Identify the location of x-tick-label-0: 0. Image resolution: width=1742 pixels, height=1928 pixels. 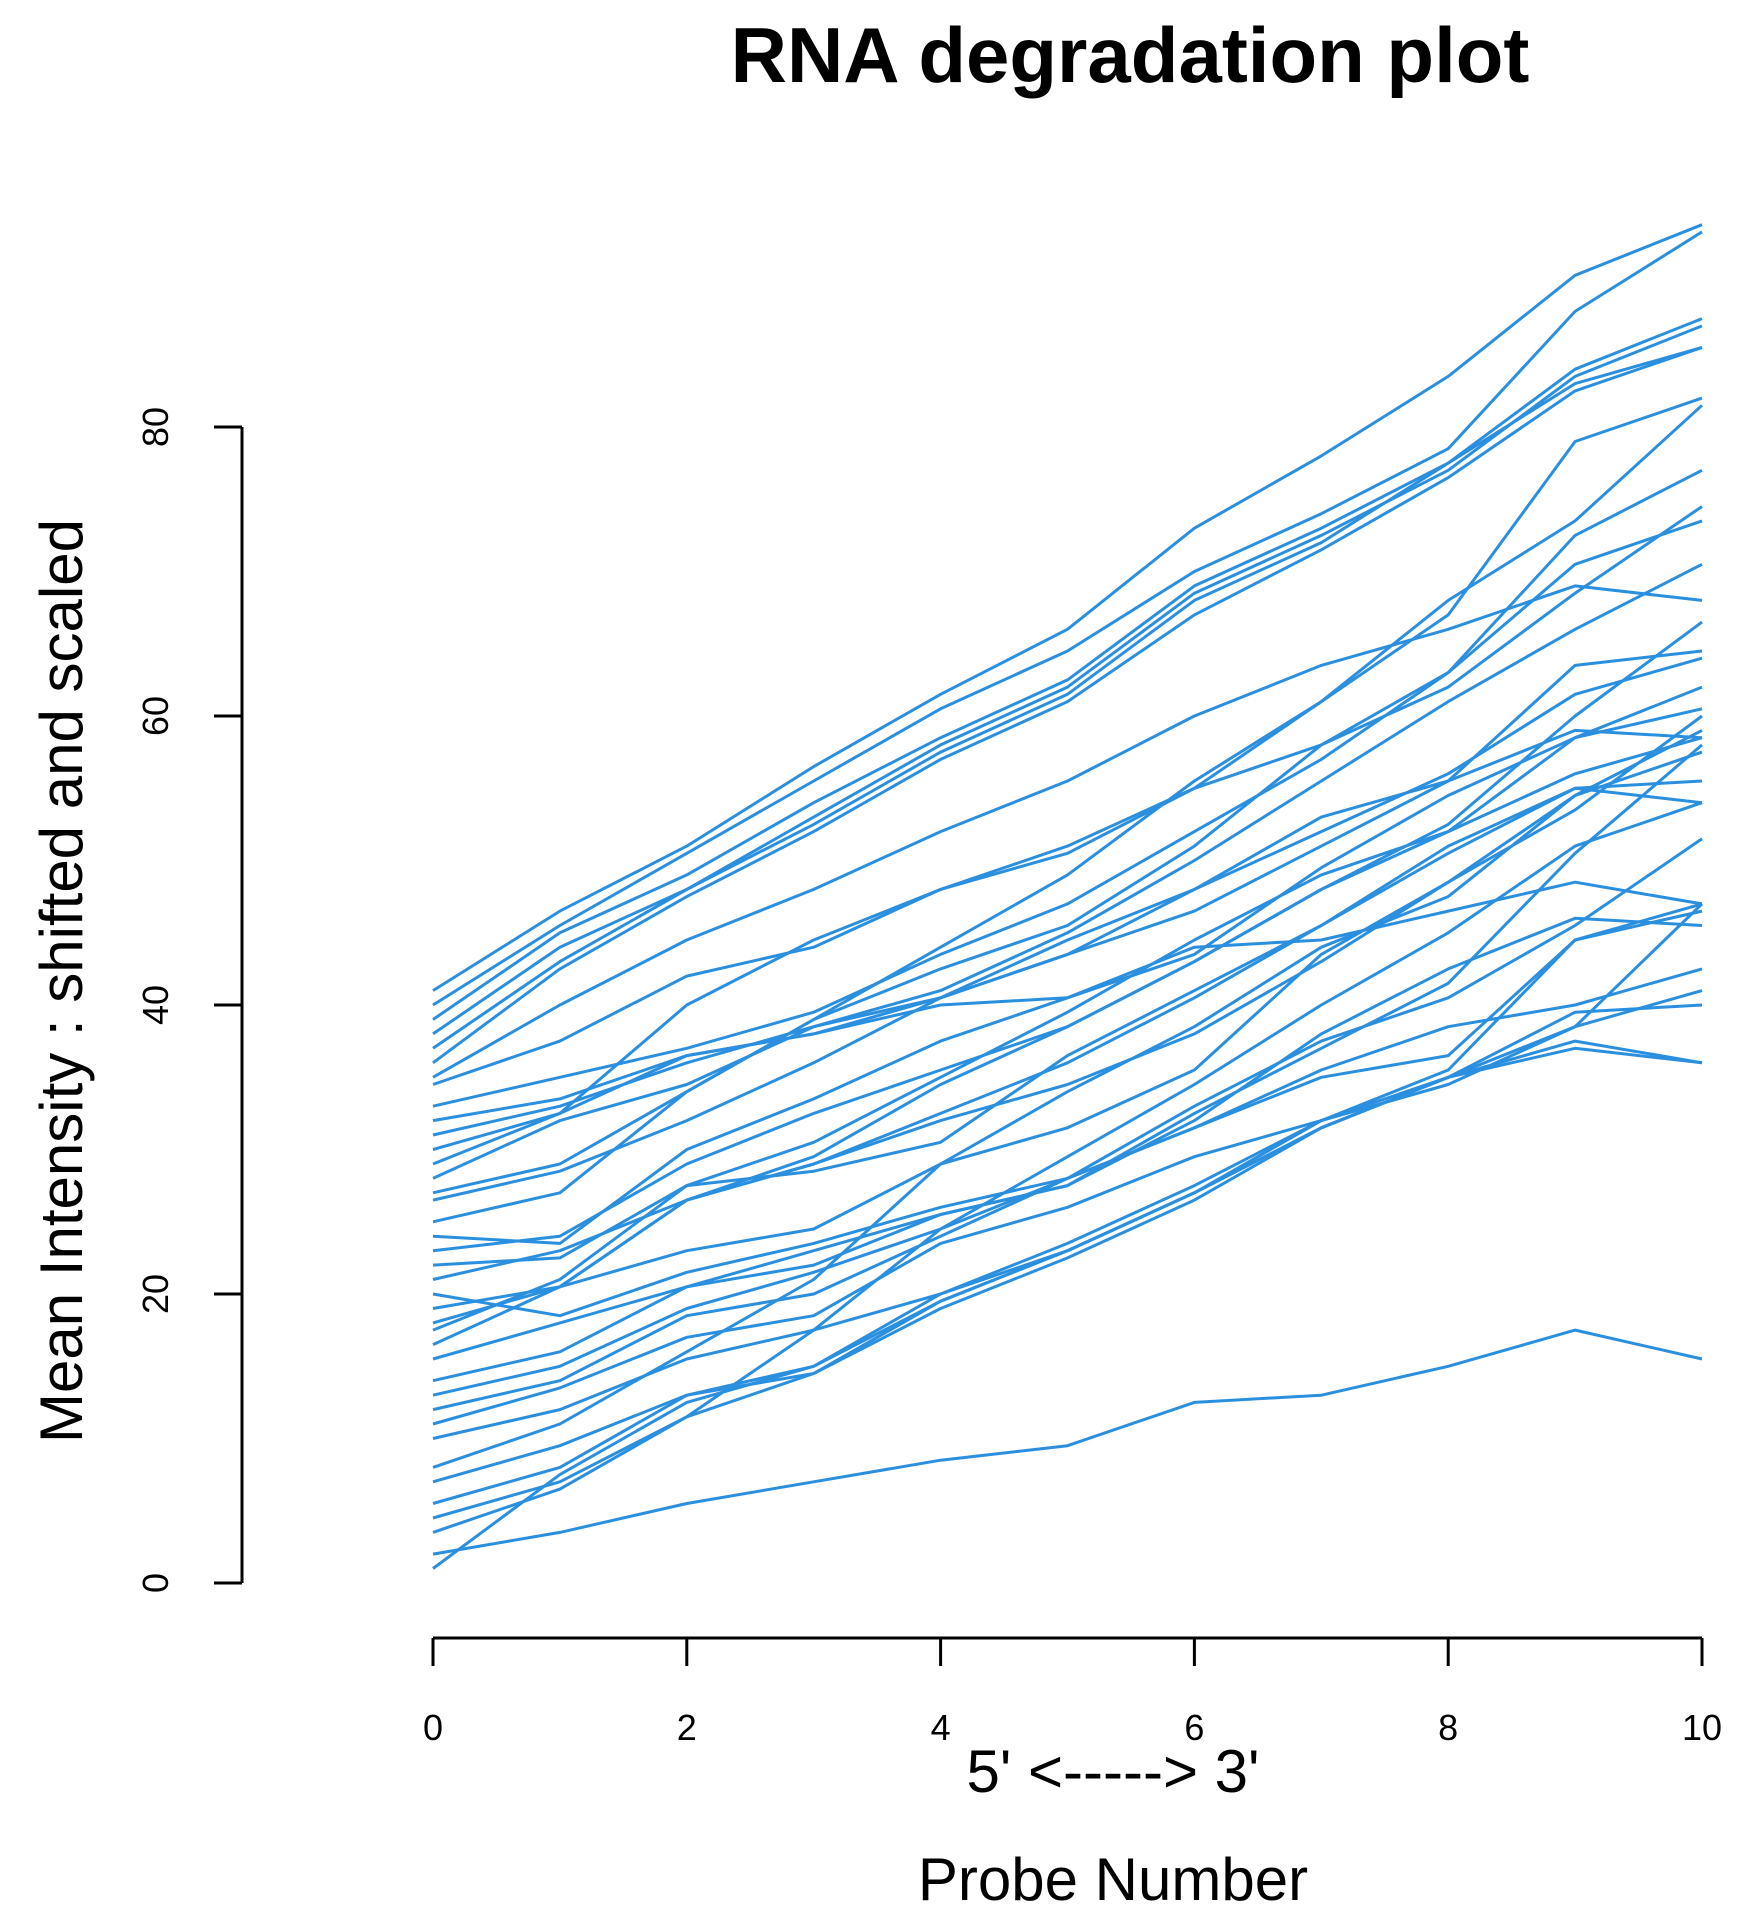
(433, 1727).